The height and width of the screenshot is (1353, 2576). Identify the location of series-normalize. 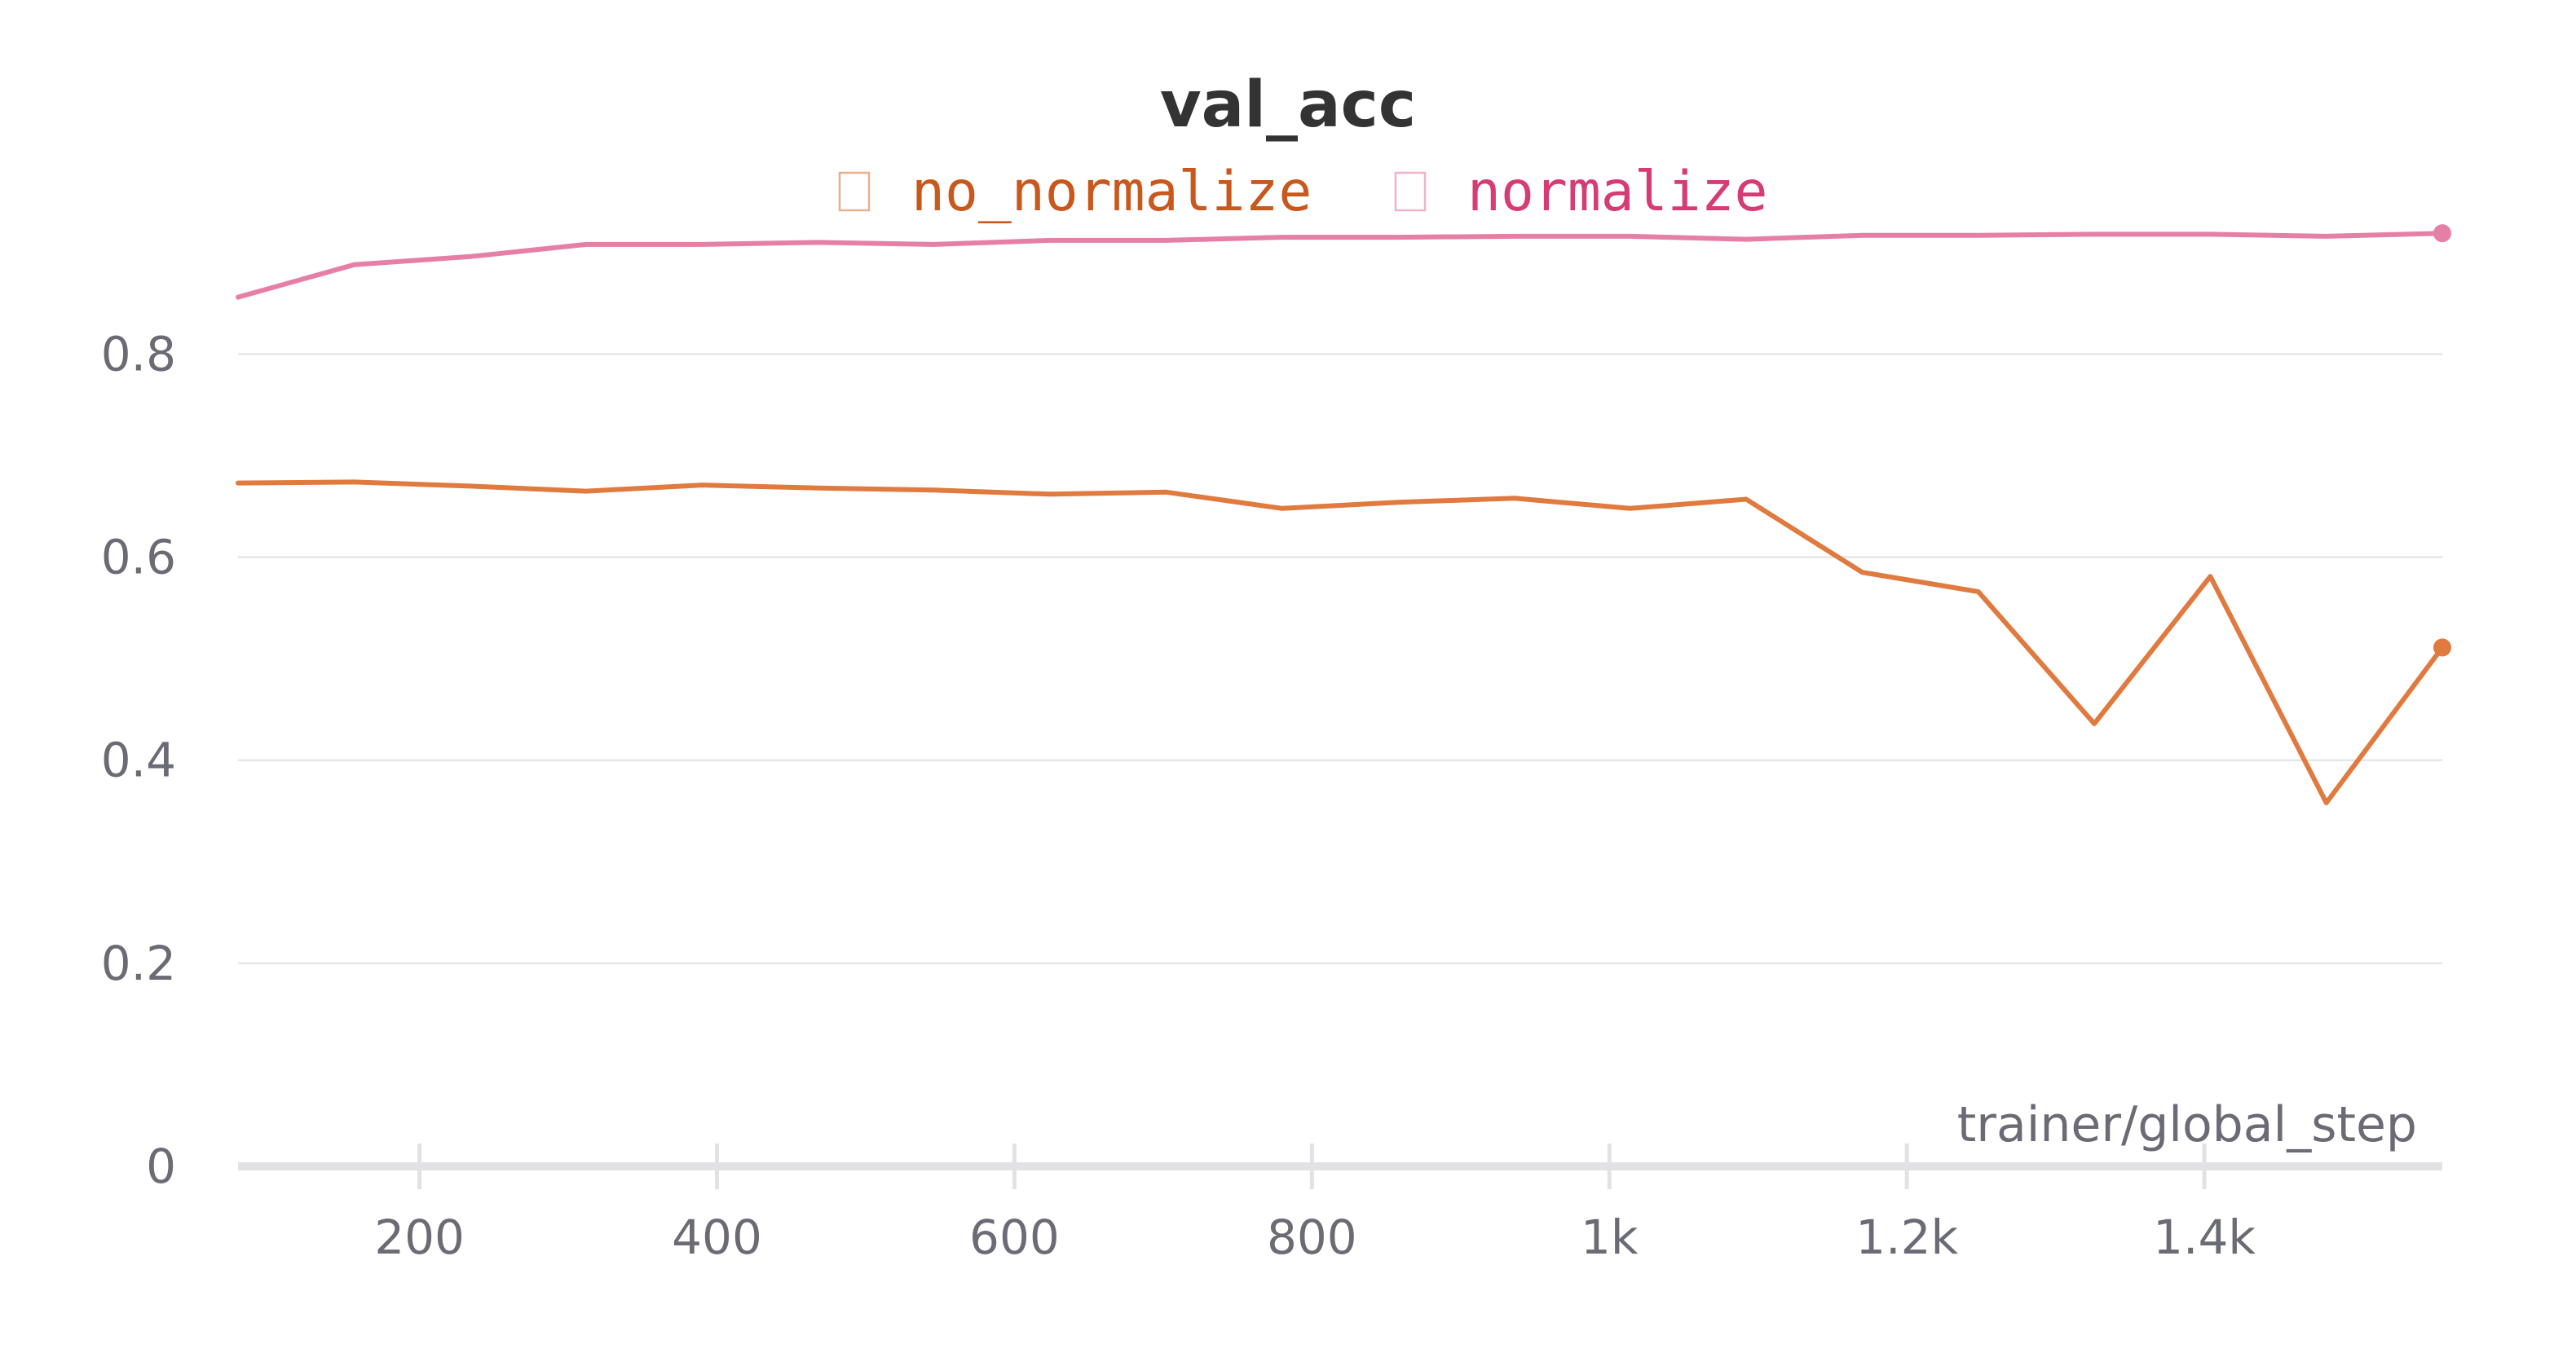
(1343, 262).